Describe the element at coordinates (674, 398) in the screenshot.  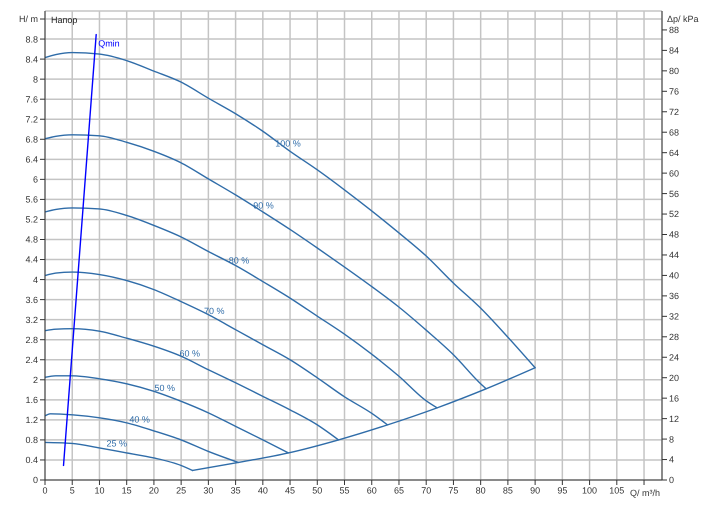
I see `y2-tick-label: 16` at that location.